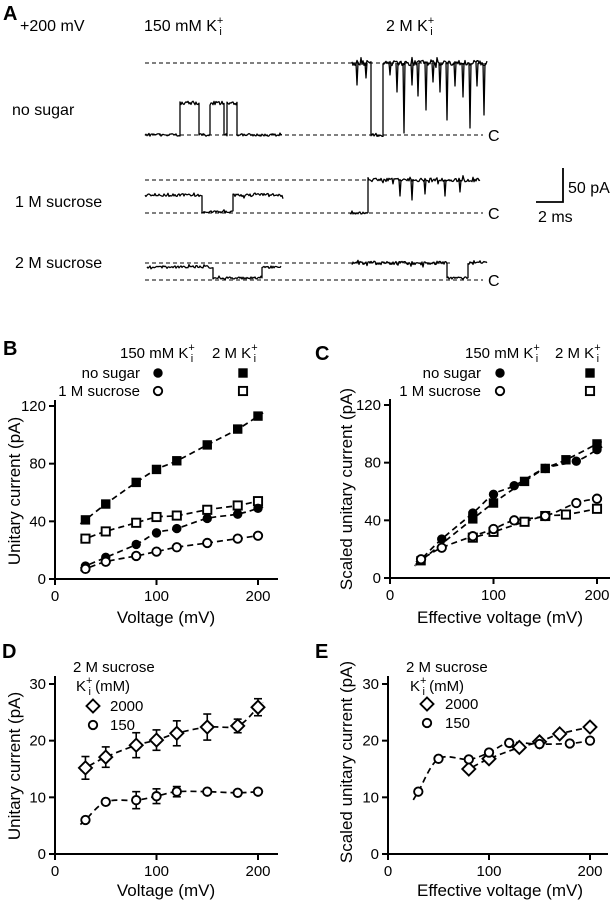 This screenshot has width=613, height=900. Describe the element at coordinates (555, 217) in the screenshot. I see `scale-time-label: 2 ms` at that location.